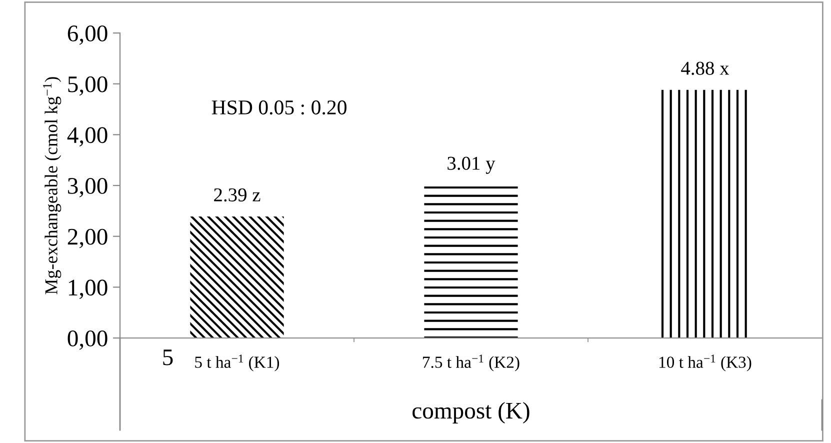 Image resolution: width=831 pixels, height=443 pixels. I want to click on text: 5, so click(168, 358).